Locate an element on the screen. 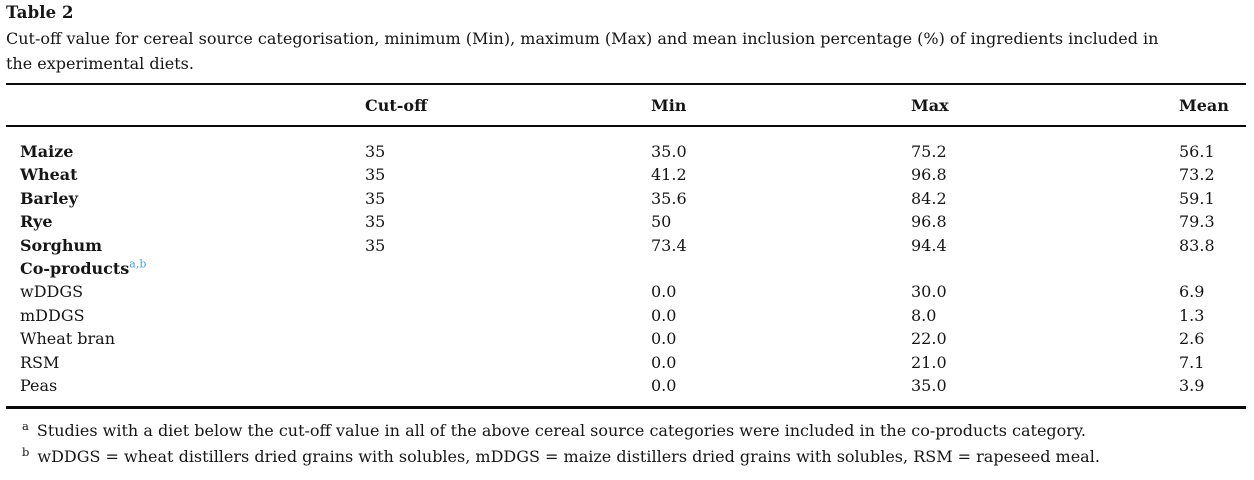 Image resolution: width=1254 pixels, height=480 pixels. row-label: RSM is located at coordinates (40, 362).